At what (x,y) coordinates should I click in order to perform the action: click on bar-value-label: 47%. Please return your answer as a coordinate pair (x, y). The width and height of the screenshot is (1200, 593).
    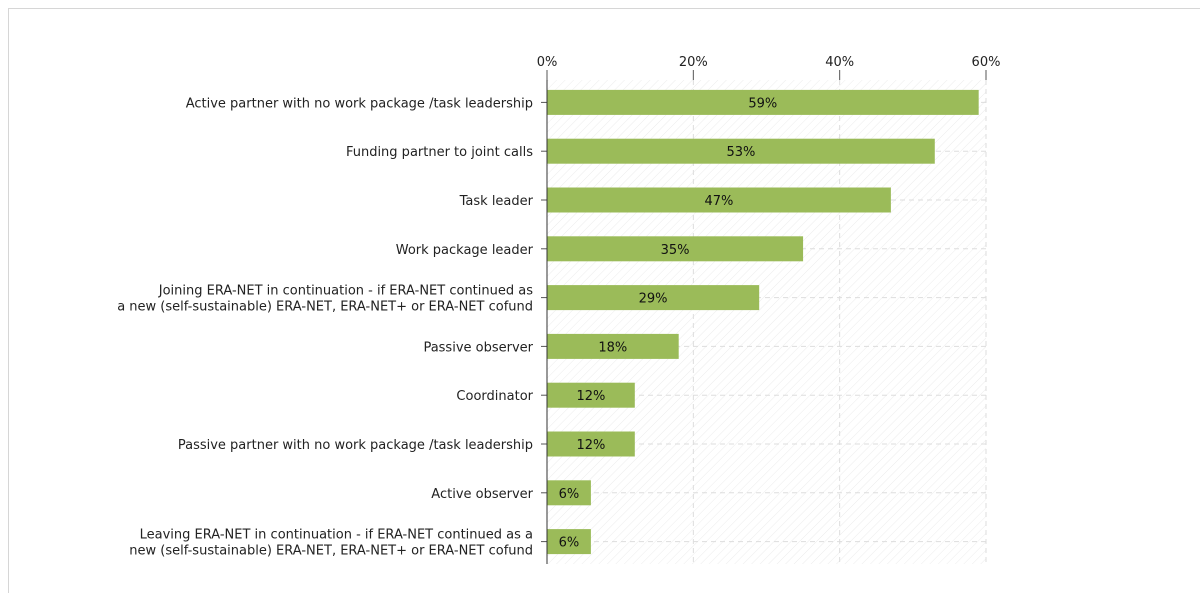
    Looking at the image, I should click on (718, 201).